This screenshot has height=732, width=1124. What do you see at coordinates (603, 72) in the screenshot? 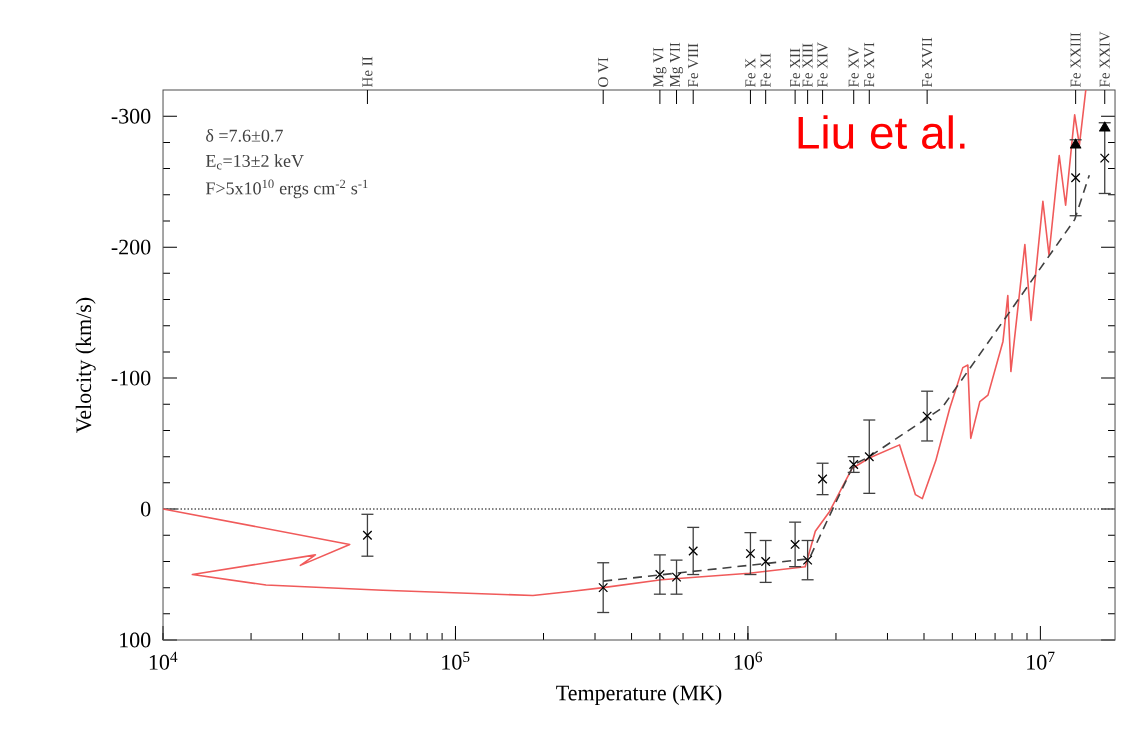
I see `text: O VI` at bounding box center [603, 72].